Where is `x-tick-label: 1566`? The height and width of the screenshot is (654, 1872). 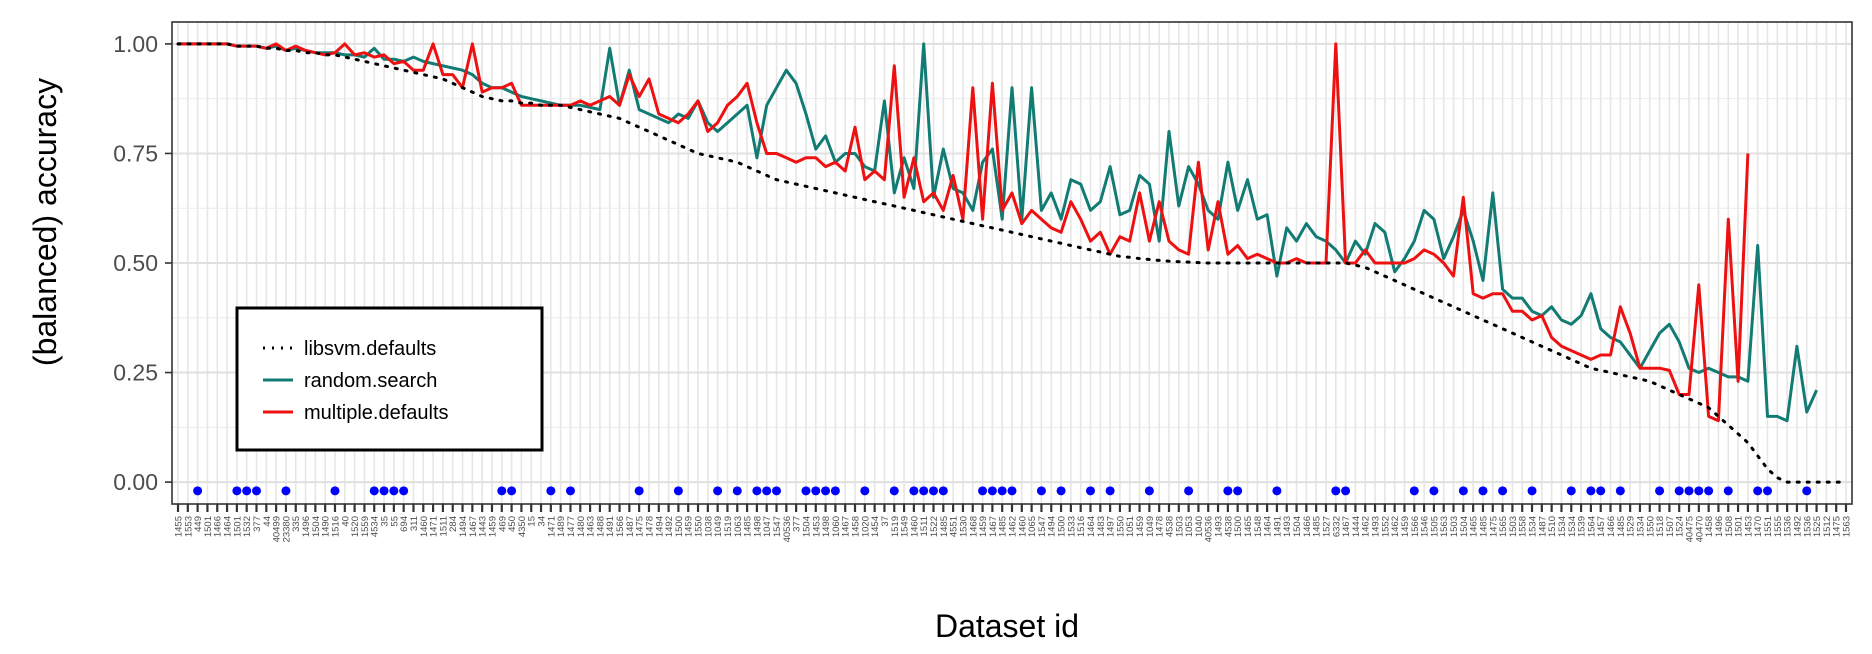
x-tick-label: 1566 is located at coordinates (1415, 526).